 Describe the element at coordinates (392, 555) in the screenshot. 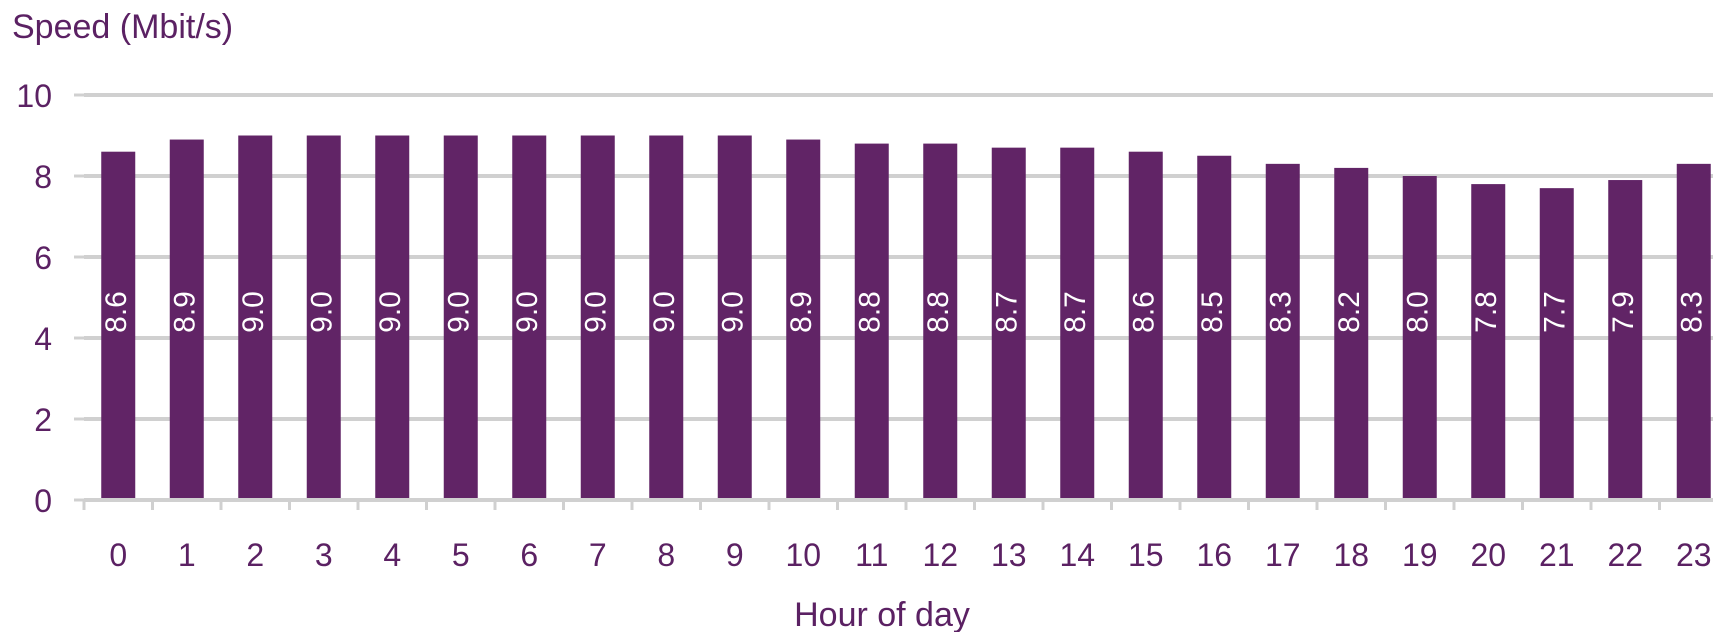

I see `x-tick-label: 4` at that location.